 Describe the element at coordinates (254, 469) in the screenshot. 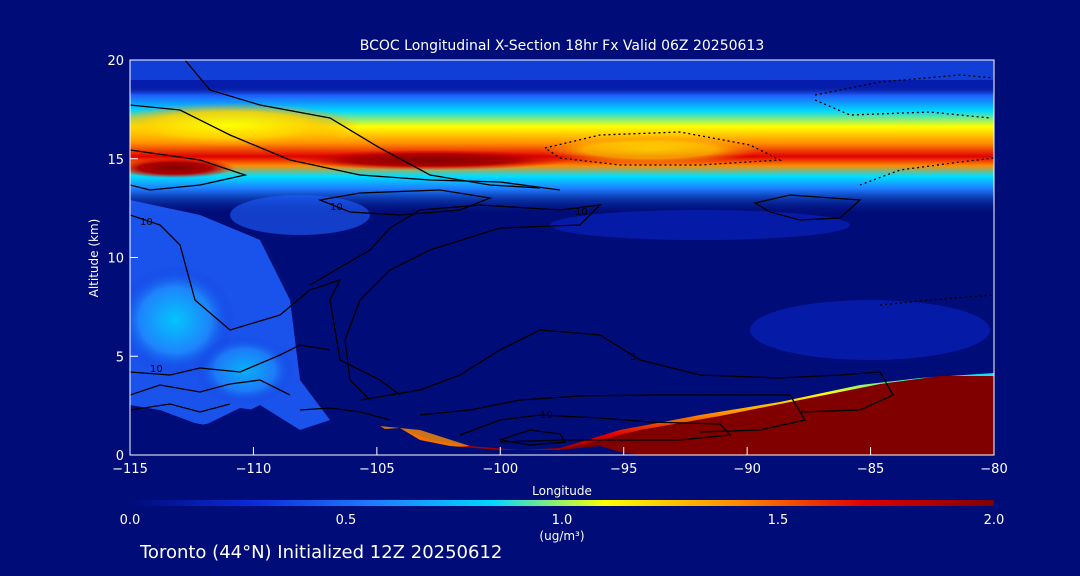

I see `x-tick-label: −110` at that location.